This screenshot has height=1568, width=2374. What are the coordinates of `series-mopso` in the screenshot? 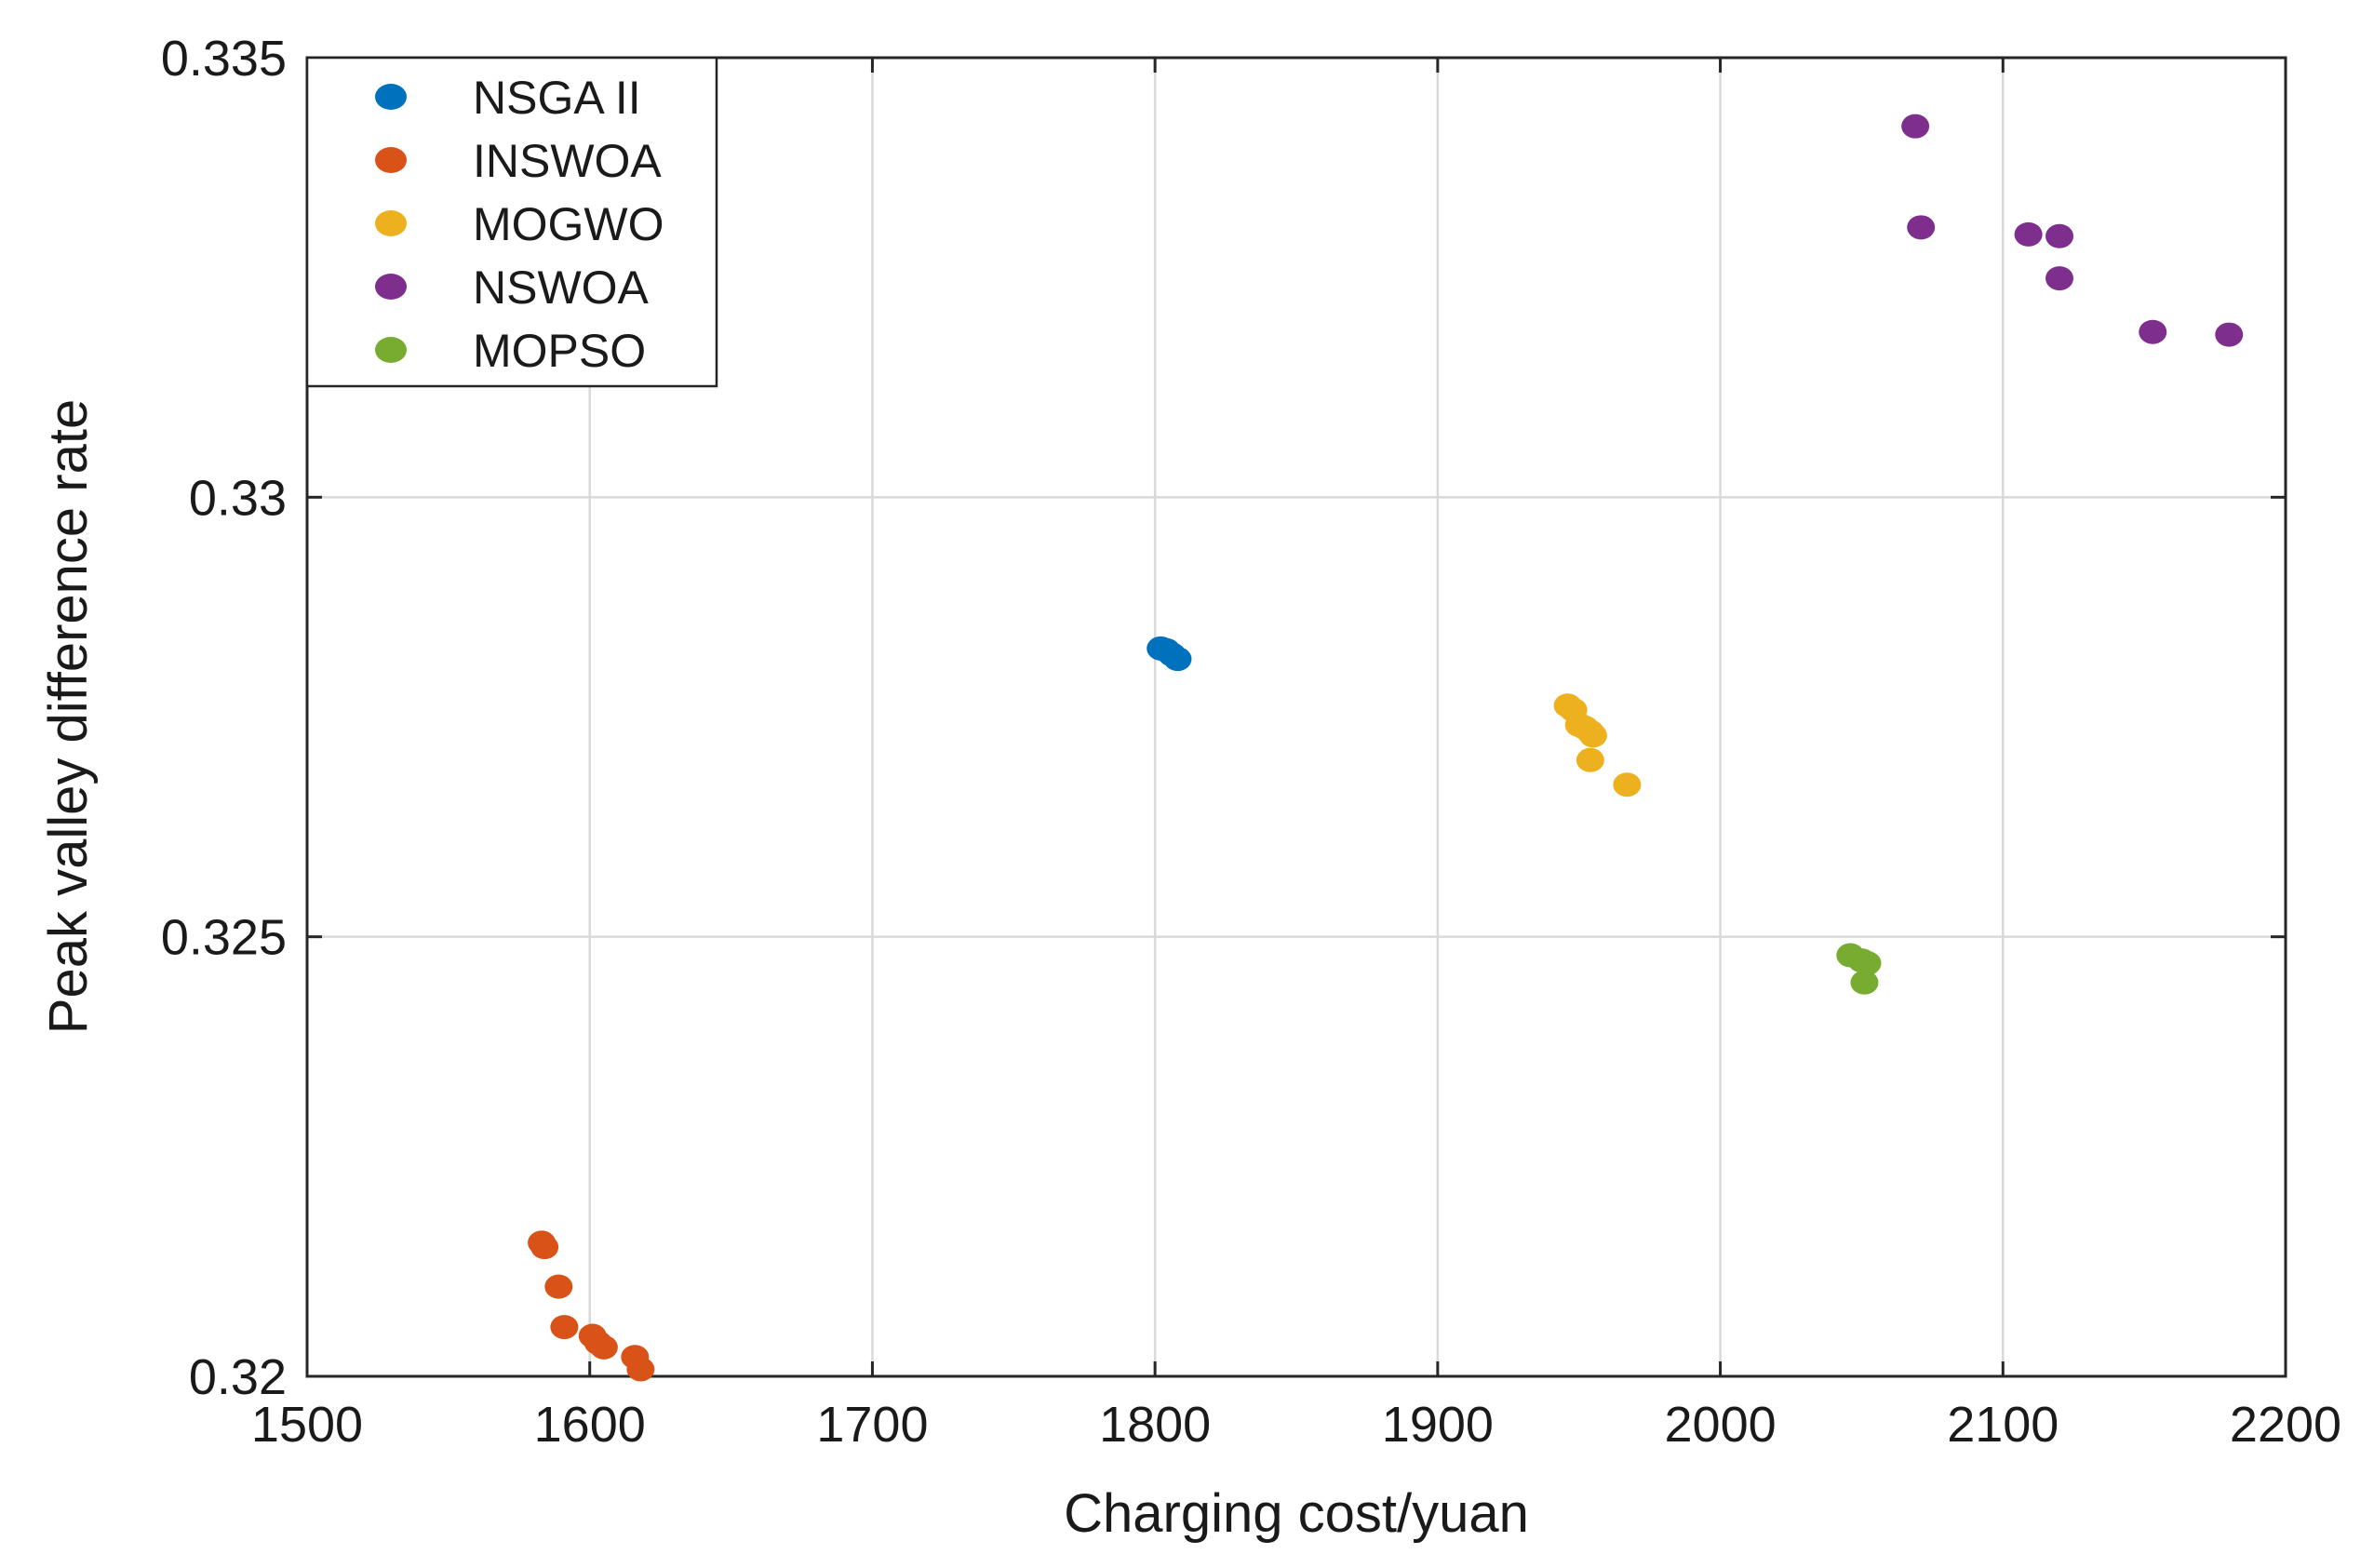 It's located at (1859, 969).